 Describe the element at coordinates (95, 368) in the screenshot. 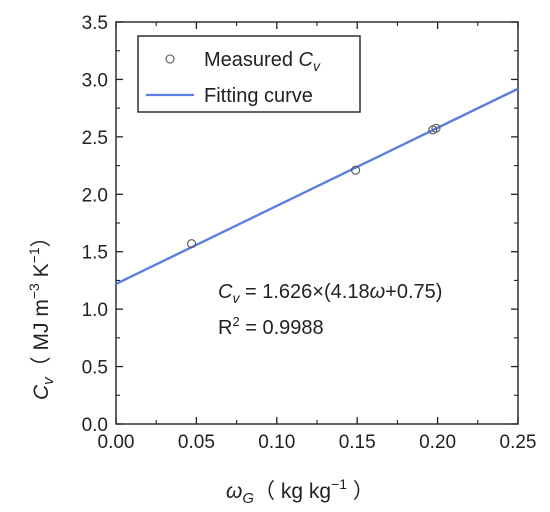

I see `y-tick-label: 0.5` at that location.